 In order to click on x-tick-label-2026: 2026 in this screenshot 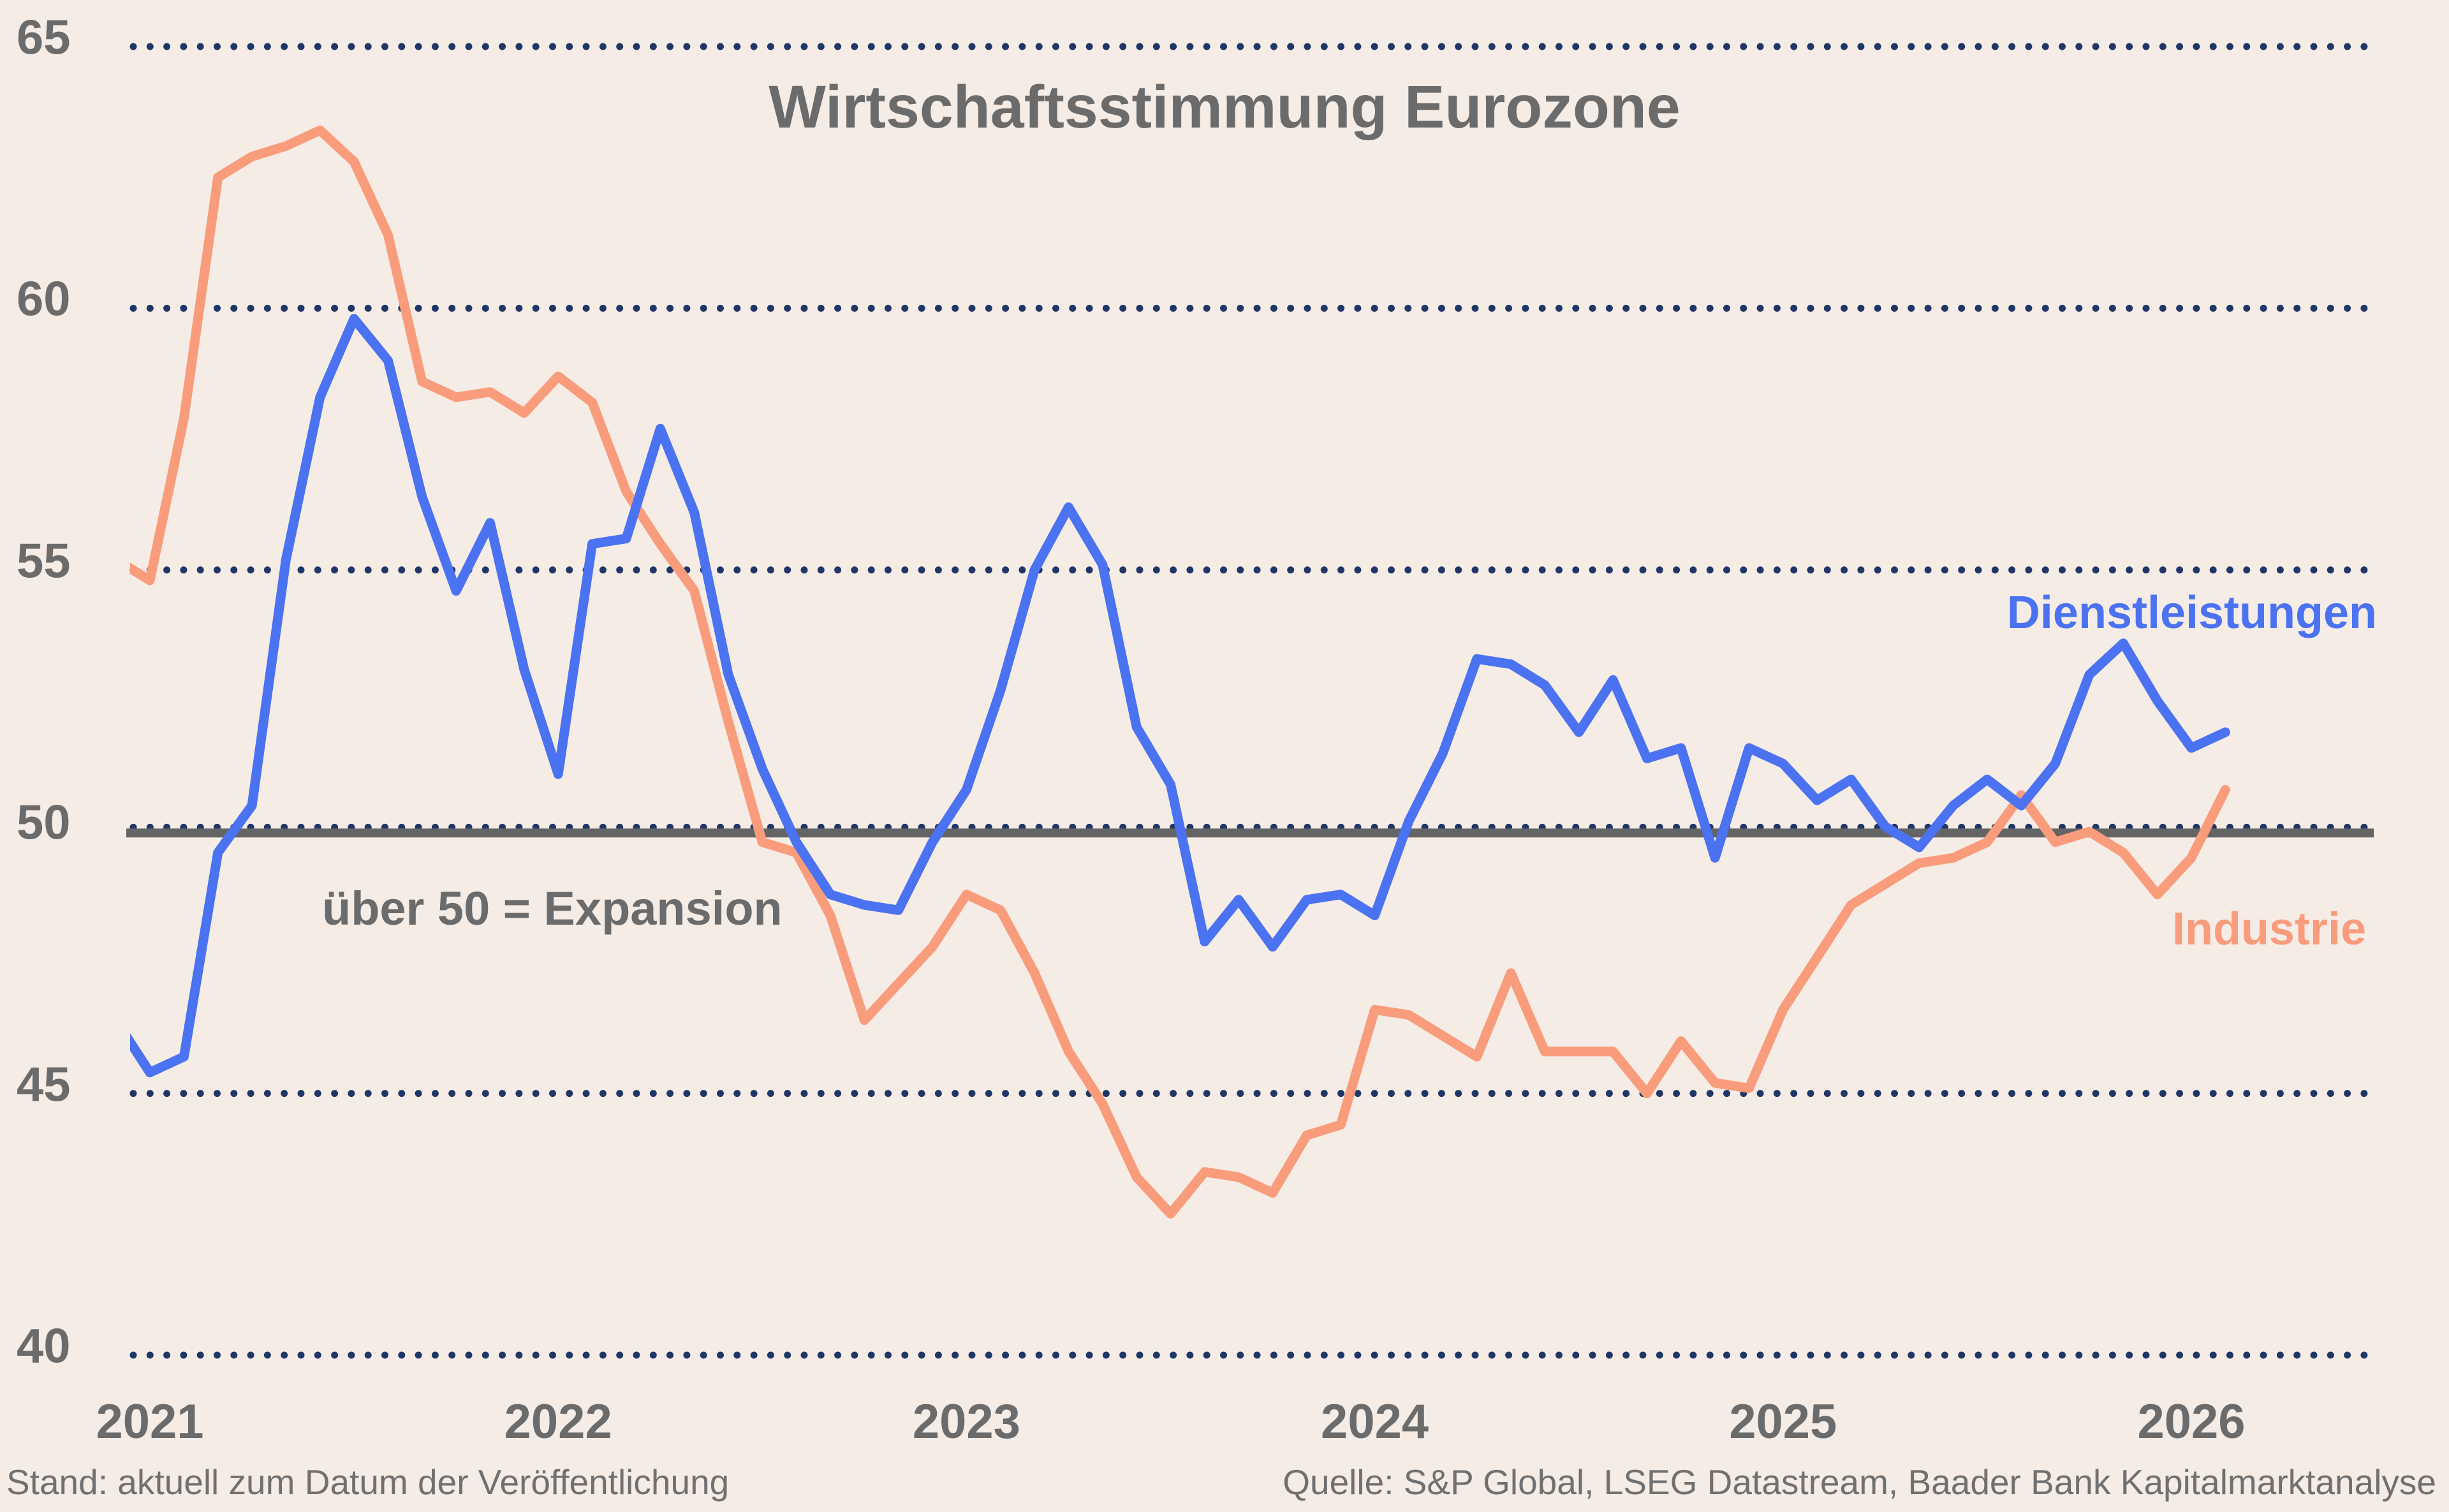, I will do `click(2191, 1422)`.